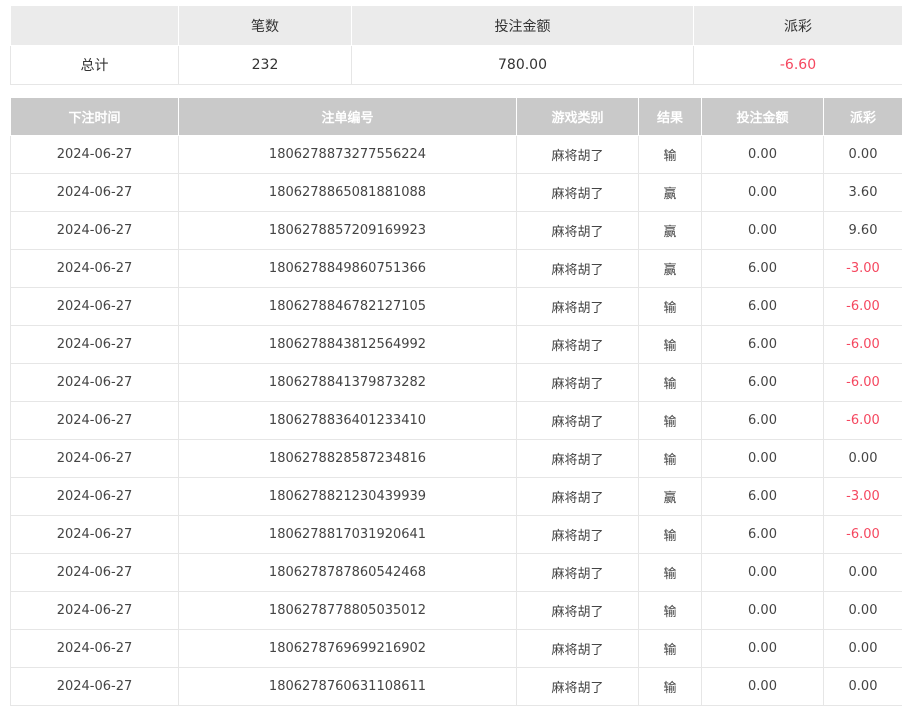  What do you see at coordinates (348, 497) in the screenshot?
I see `cell-bet-id: 1806278821230439939` at bounding box center [348, 497].